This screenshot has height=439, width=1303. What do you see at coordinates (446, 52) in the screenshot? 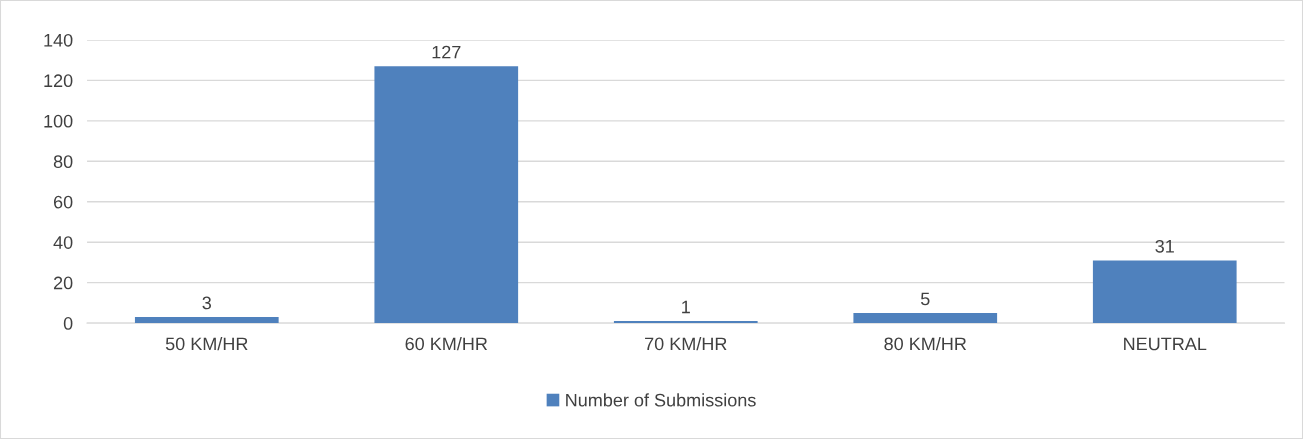
I see `data-label: 127` at bounding box center [446, 52].